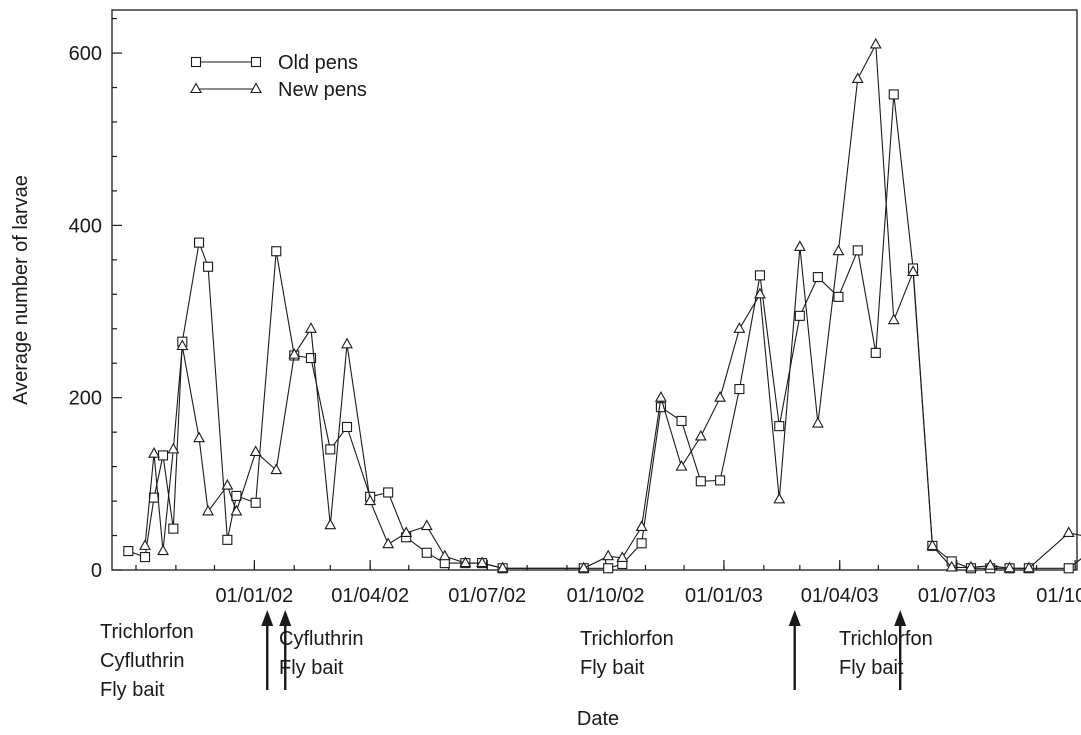  Describe the element at coordinates (598, 719) in the screenshot. I see `x-axis-label: Date` at that location.